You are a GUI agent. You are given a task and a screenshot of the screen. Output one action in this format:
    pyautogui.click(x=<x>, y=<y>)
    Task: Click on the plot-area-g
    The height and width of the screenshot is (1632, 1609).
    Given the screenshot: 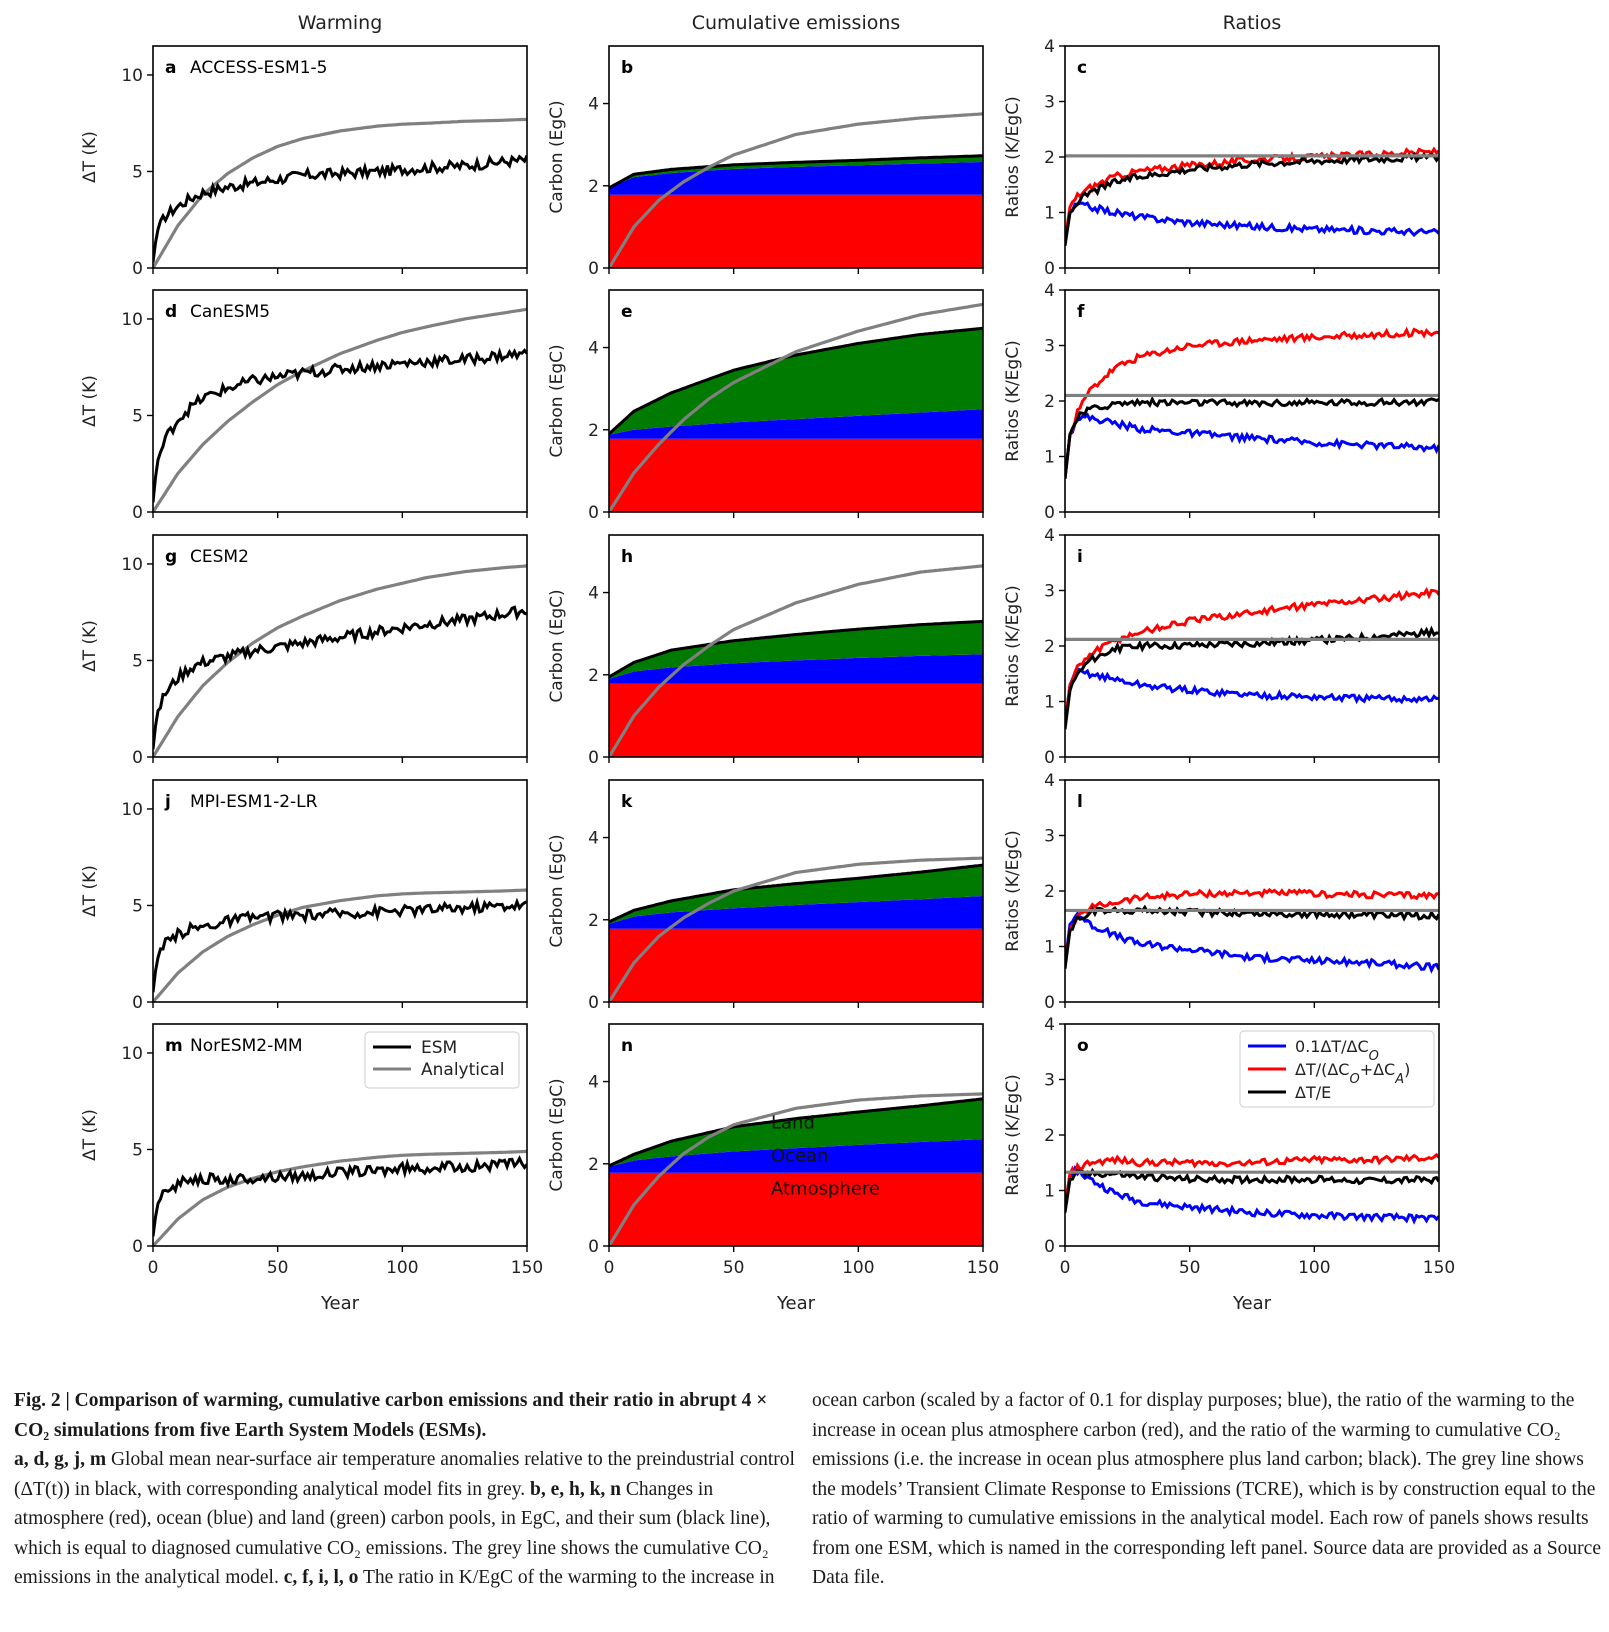 What is the action you would take?
    pyautogui.click(x=340, y=660)
    